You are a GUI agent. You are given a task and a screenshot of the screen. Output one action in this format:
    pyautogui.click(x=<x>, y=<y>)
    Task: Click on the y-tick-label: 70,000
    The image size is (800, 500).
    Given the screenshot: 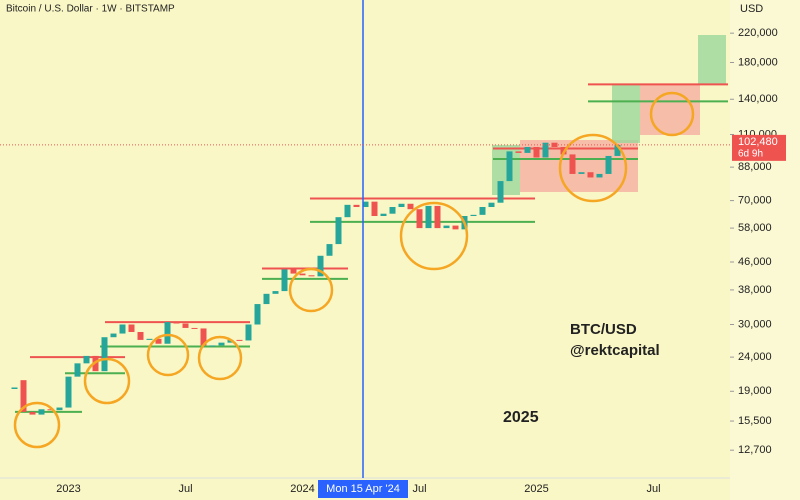 What is the action you would take?
    pyautogui.click(x=755, y=201)
    